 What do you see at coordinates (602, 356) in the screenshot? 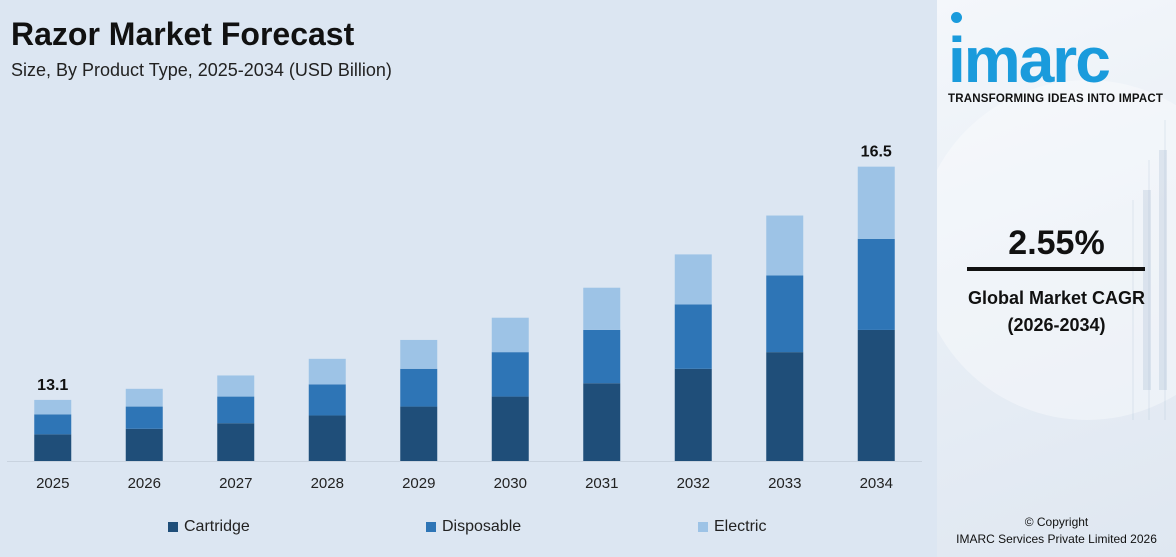
I see `bar-disposable-2031` at bounding box center [602, 356].